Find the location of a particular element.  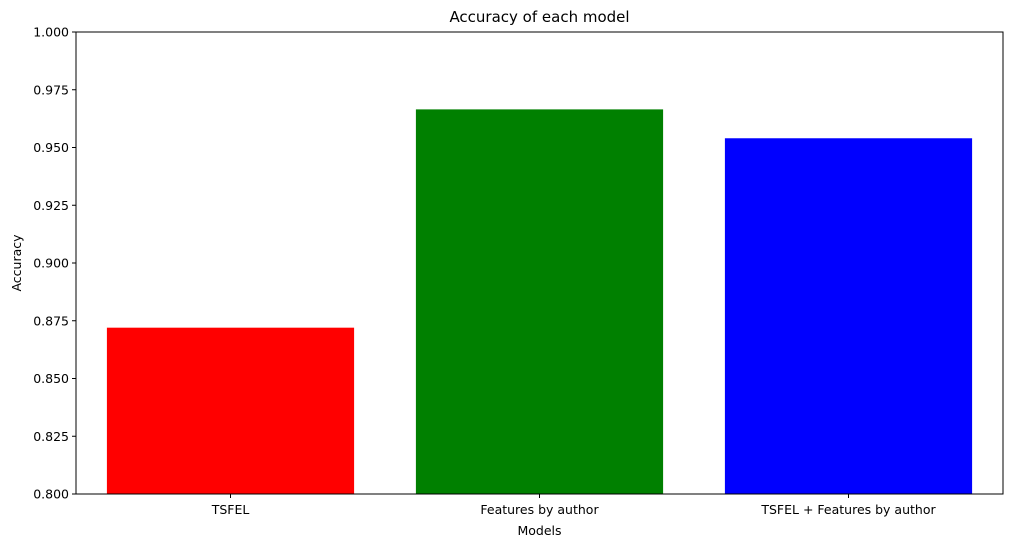

y-tick-label: 0.900 is located at coordinates (51, 263).